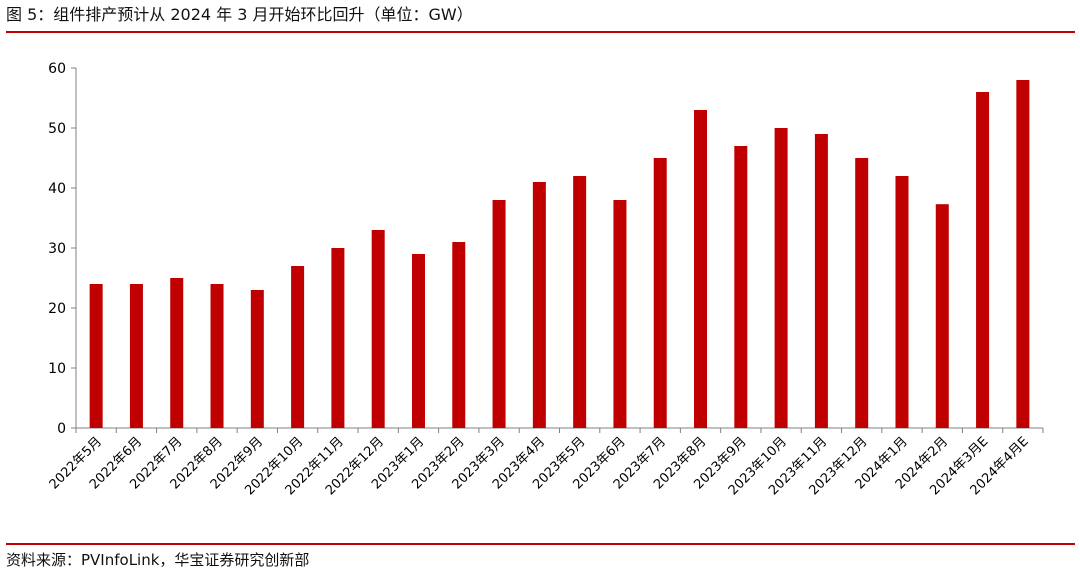 The width and height of the screenshot is (1080, 578). Describe the element at coordinates (57, 69) in the screenshot. I see `y-tick-label: 60` at that location.